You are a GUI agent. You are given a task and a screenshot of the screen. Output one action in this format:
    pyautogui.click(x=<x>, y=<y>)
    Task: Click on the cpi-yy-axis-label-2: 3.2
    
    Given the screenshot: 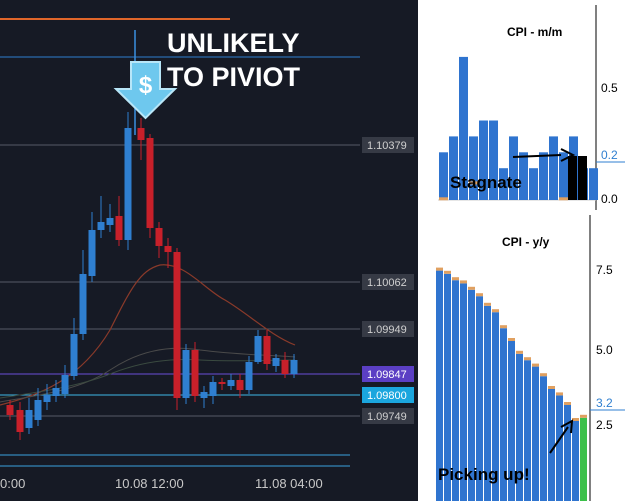 What is the action you would take?
    pyautogui.click(x=604, y=403)
    